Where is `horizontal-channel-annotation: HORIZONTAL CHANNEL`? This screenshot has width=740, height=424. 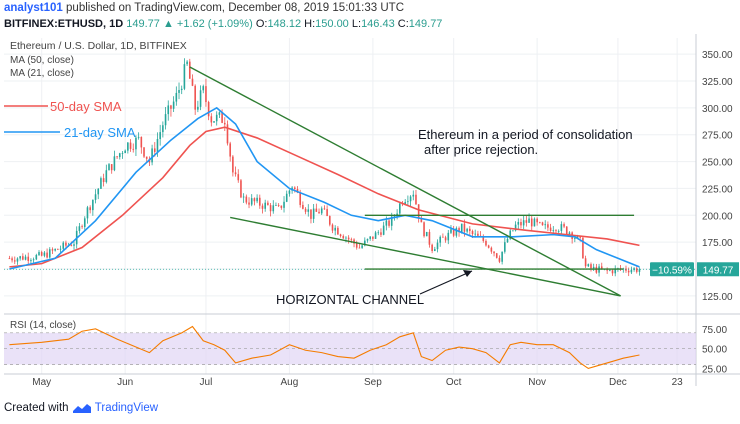 horizontal-channel-annotation: HORIZONTAL CHANNEL is located at coordinates (350, 299).